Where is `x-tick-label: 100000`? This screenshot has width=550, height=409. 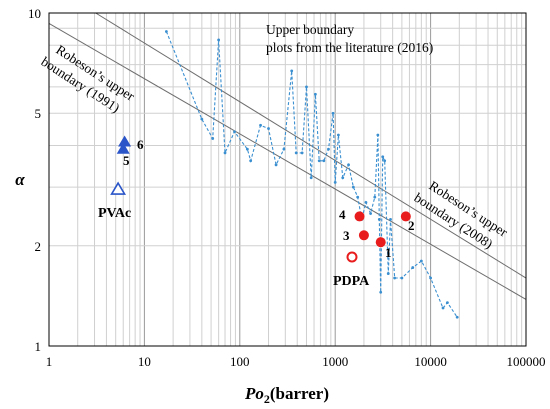
x-tick-label: 100000 is located at coordinates (526, 361).